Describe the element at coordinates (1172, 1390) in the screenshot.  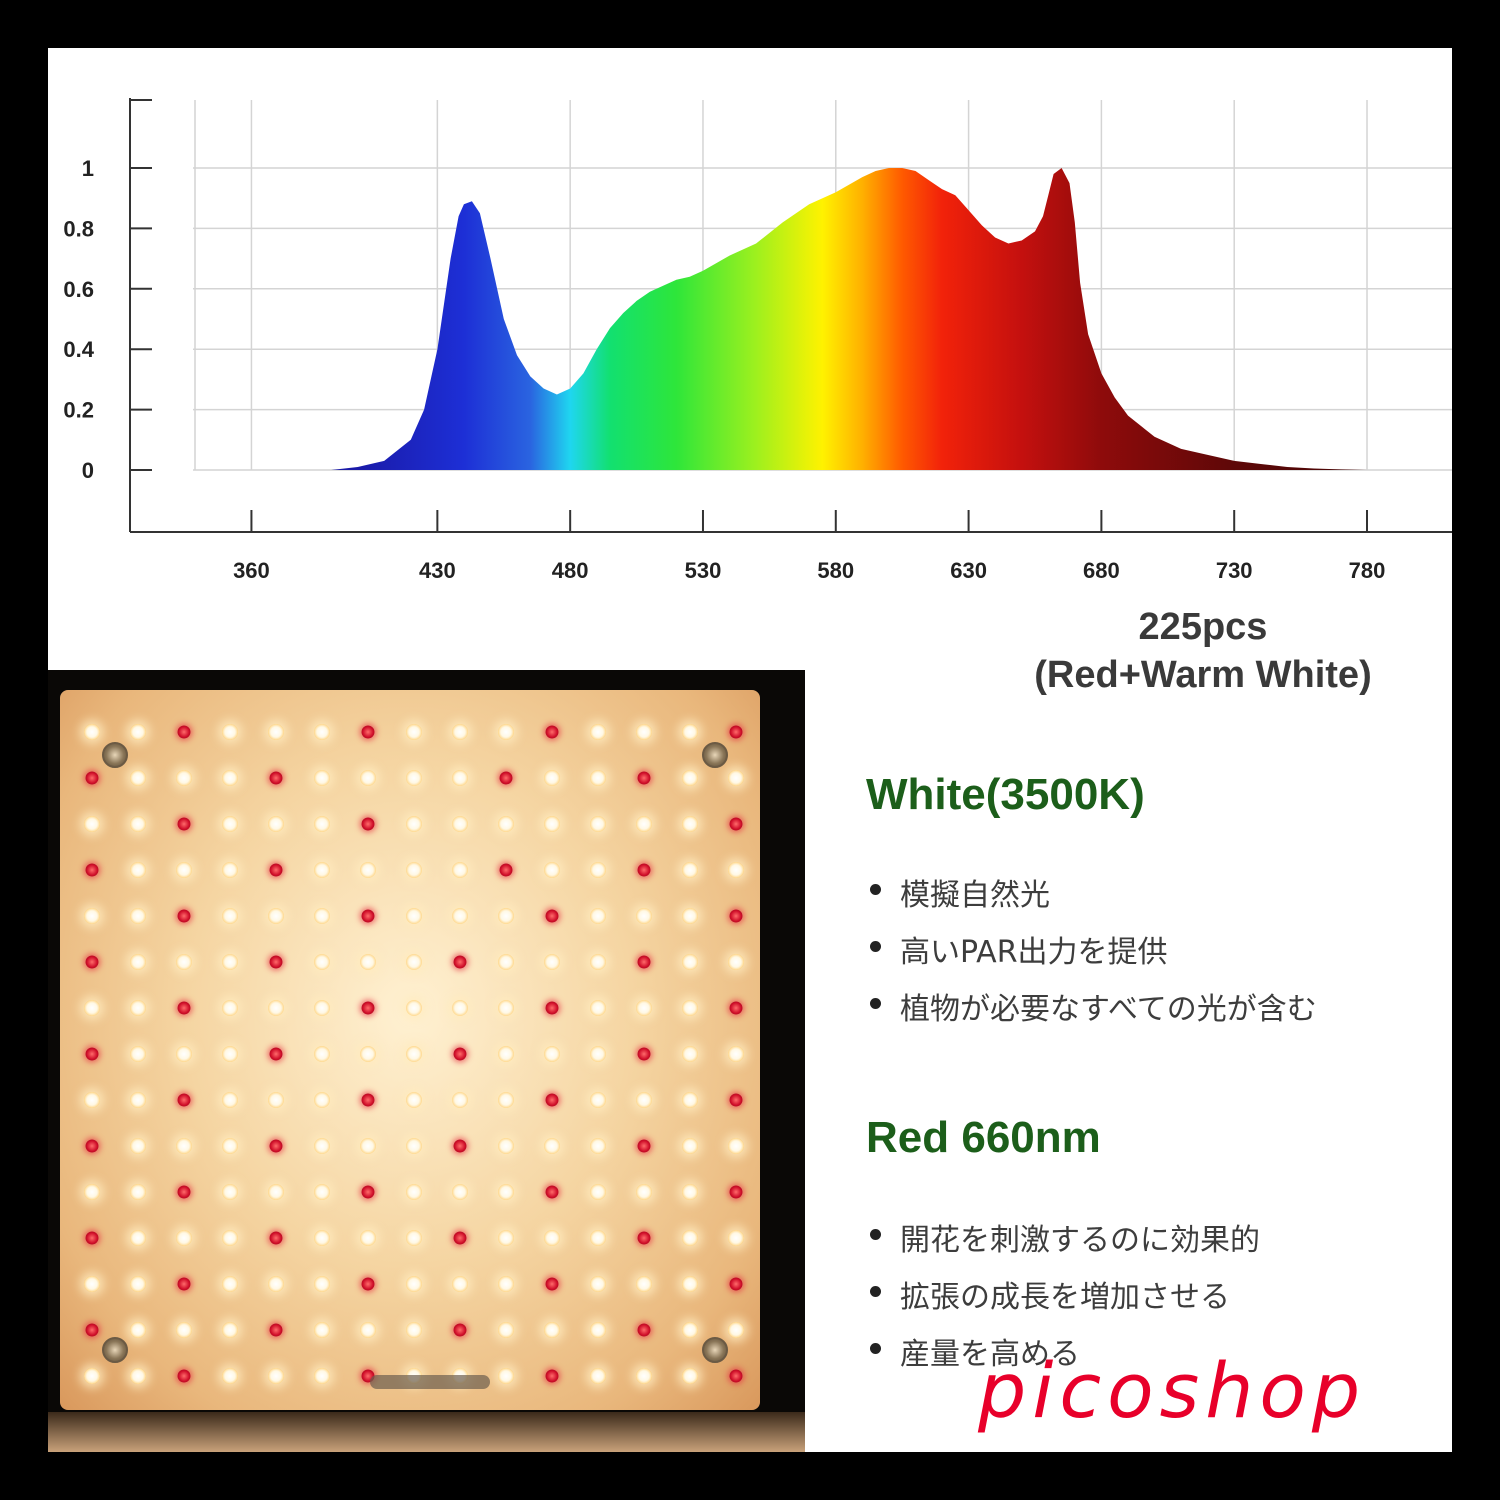
I see `brand-watermark: picoshop` at that location.